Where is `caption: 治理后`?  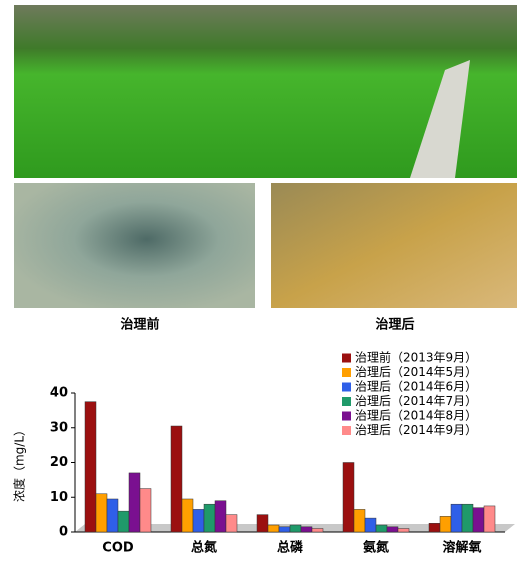
caption: 治理后 is located at coordinates (394, 325).